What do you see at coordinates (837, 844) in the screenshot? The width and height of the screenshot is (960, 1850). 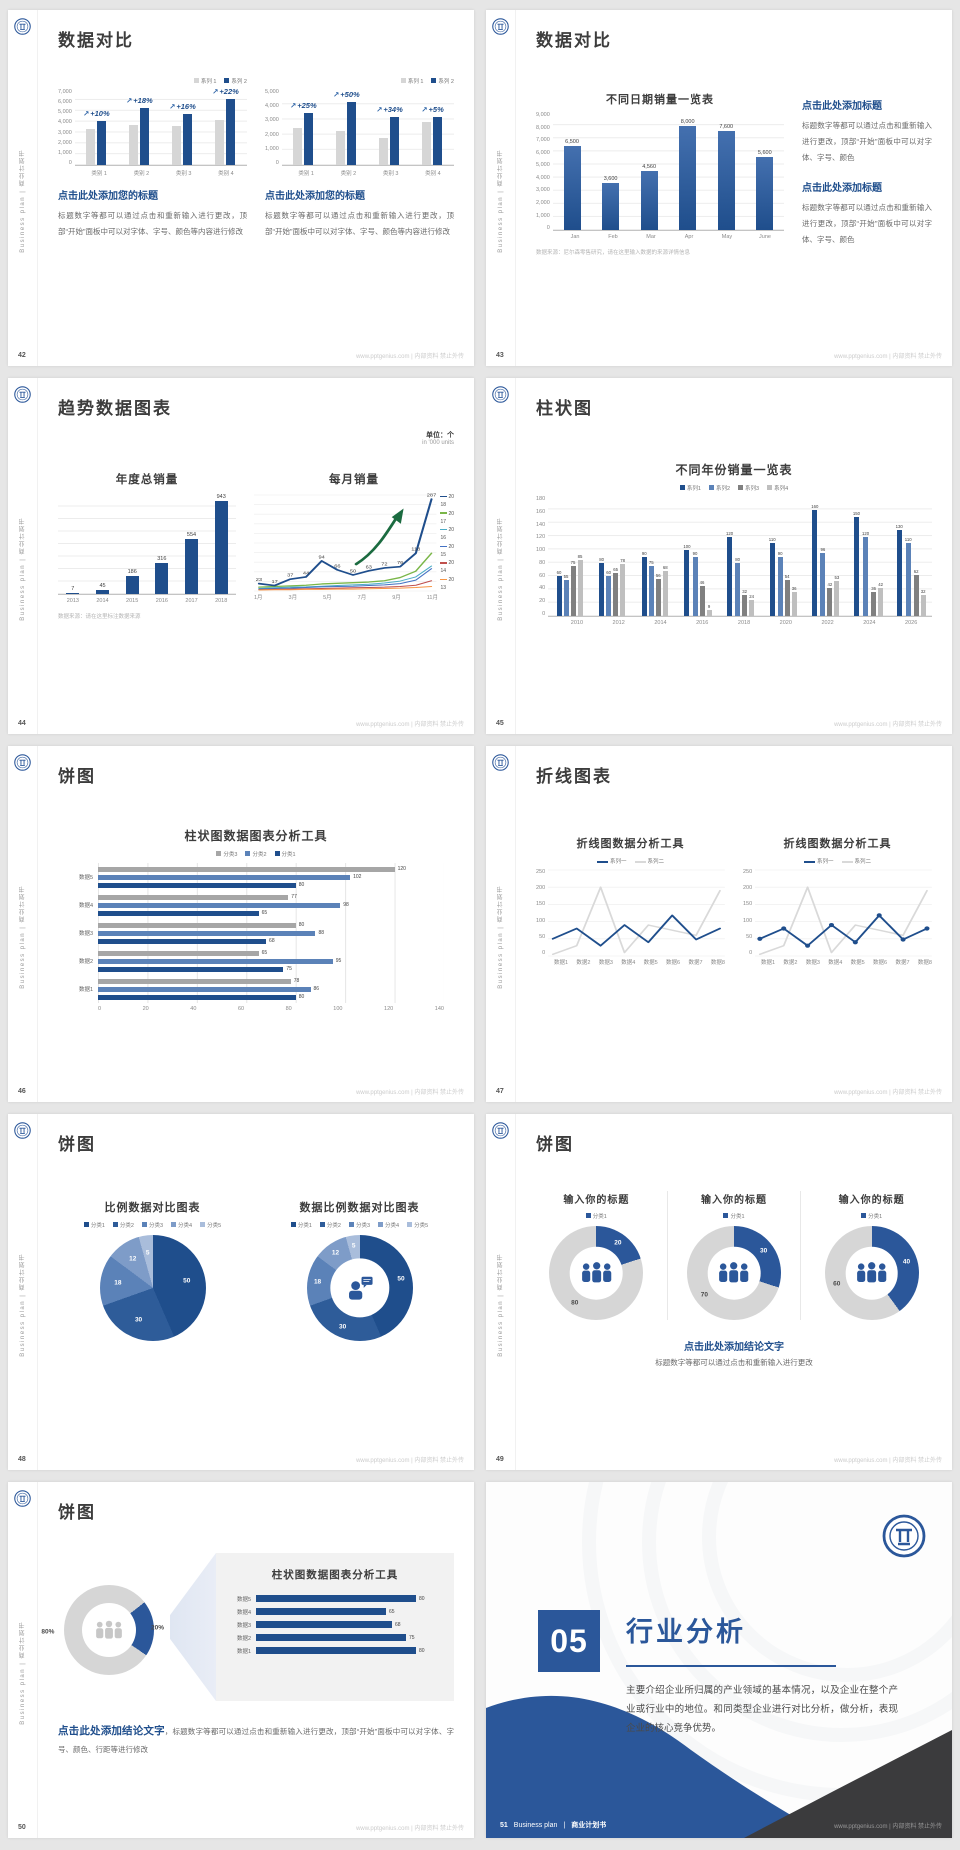 I see `chart-title: 折线图数据分析工具` at bounding box center [837, 844].